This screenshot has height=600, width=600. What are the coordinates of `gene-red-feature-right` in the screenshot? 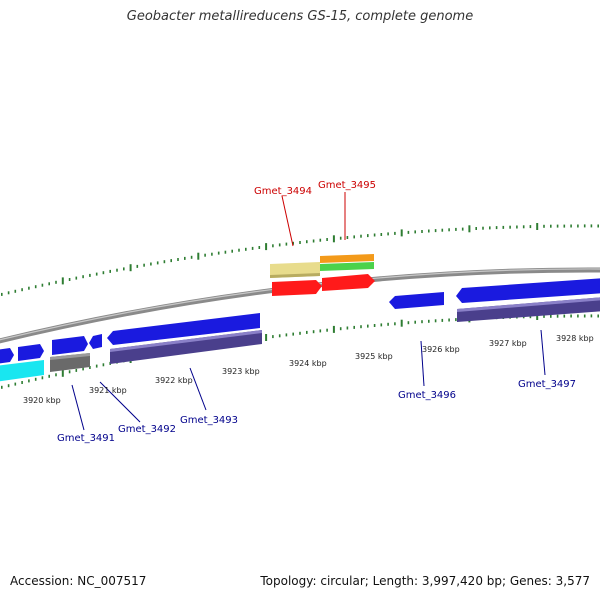 It's located at (348, 282).